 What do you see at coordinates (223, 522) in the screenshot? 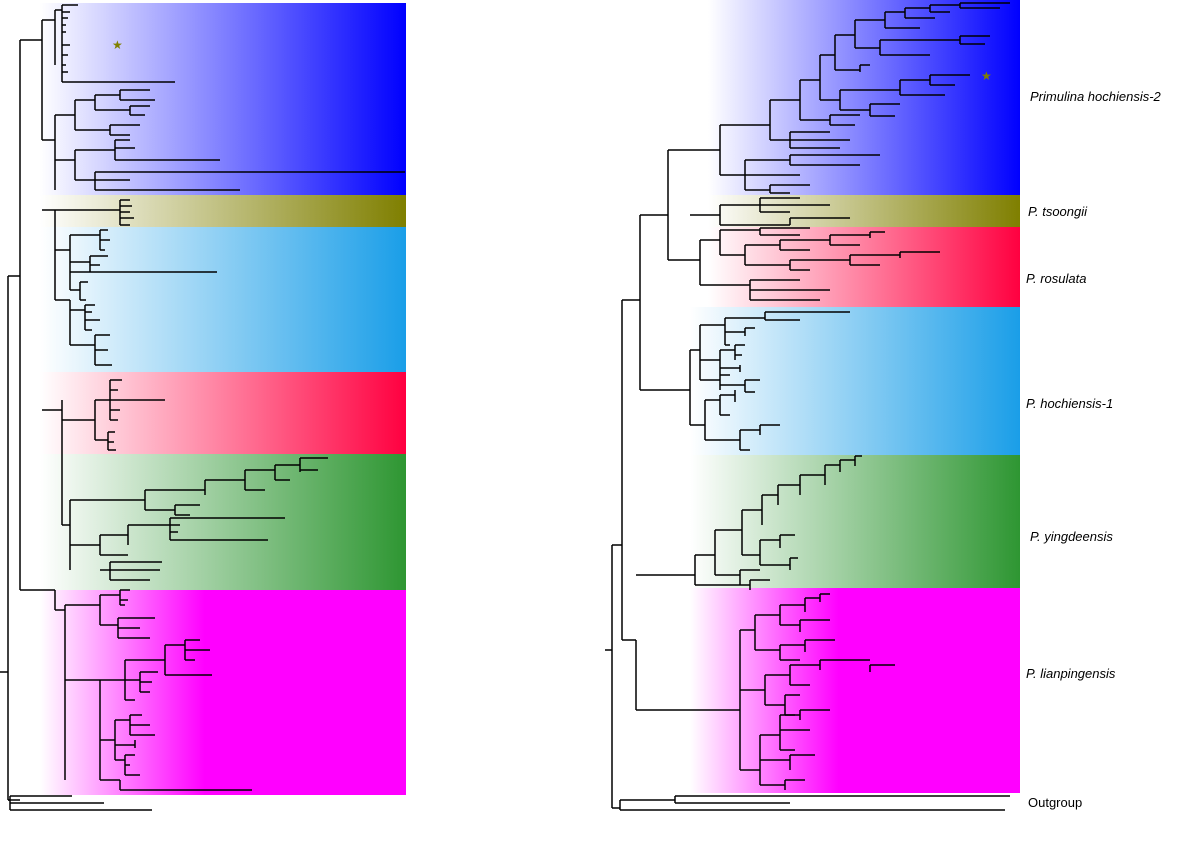
I see `left-band-green` at bounding box center [223, 522].